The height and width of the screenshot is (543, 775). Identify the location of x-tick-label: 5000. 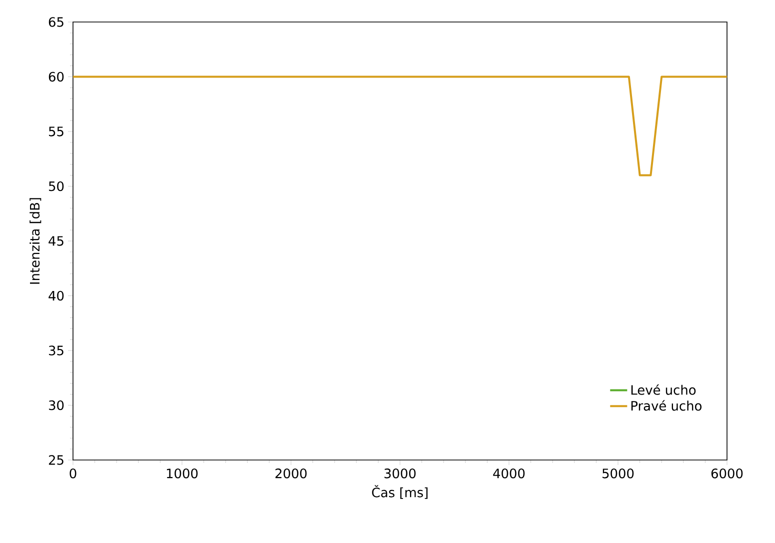
(618, 473).